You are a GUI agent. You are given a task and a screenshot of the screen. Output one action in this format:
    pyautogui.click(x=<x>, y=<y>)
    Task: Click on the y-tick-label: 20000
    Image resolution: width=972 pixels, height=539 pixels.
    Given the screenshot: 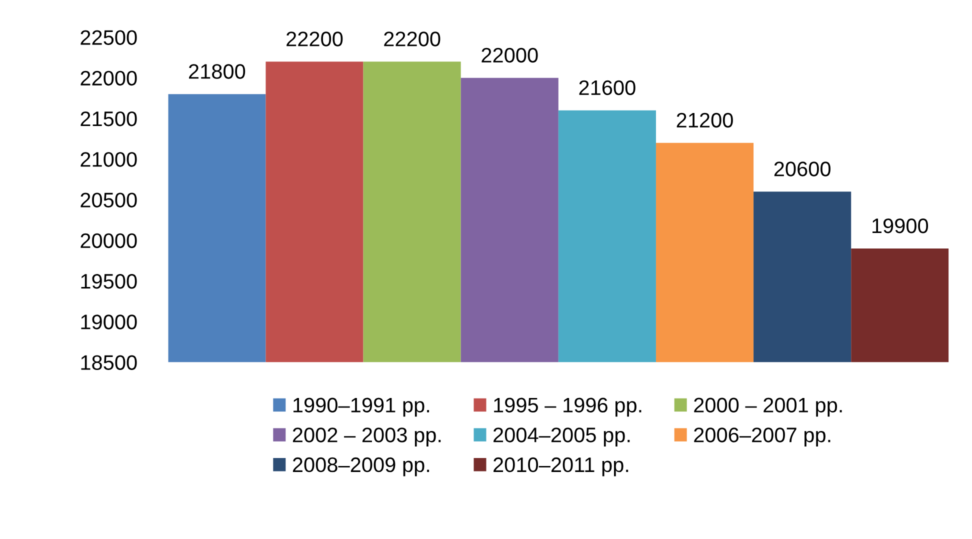 What is the action you would take?
    pyautogui.click(x=108, y=240)
    